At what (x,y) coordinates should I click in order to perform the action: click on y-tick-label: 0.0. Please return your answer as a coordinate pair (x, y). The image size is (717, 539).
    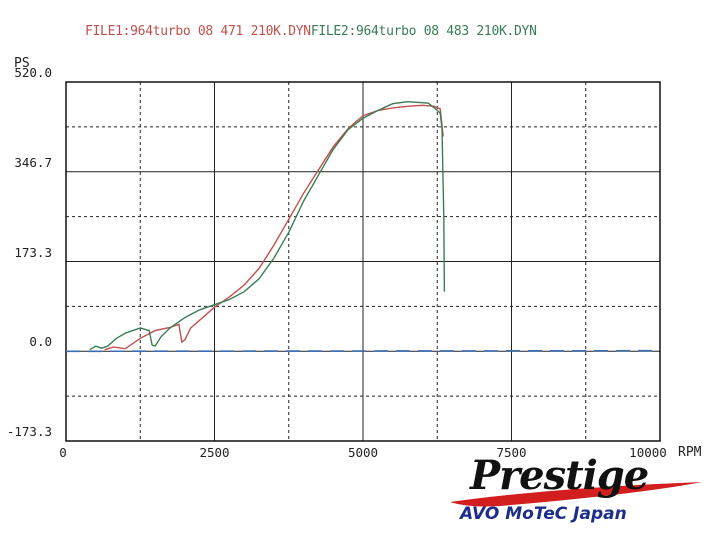
    Looking at the image, I should click on (40, 342).